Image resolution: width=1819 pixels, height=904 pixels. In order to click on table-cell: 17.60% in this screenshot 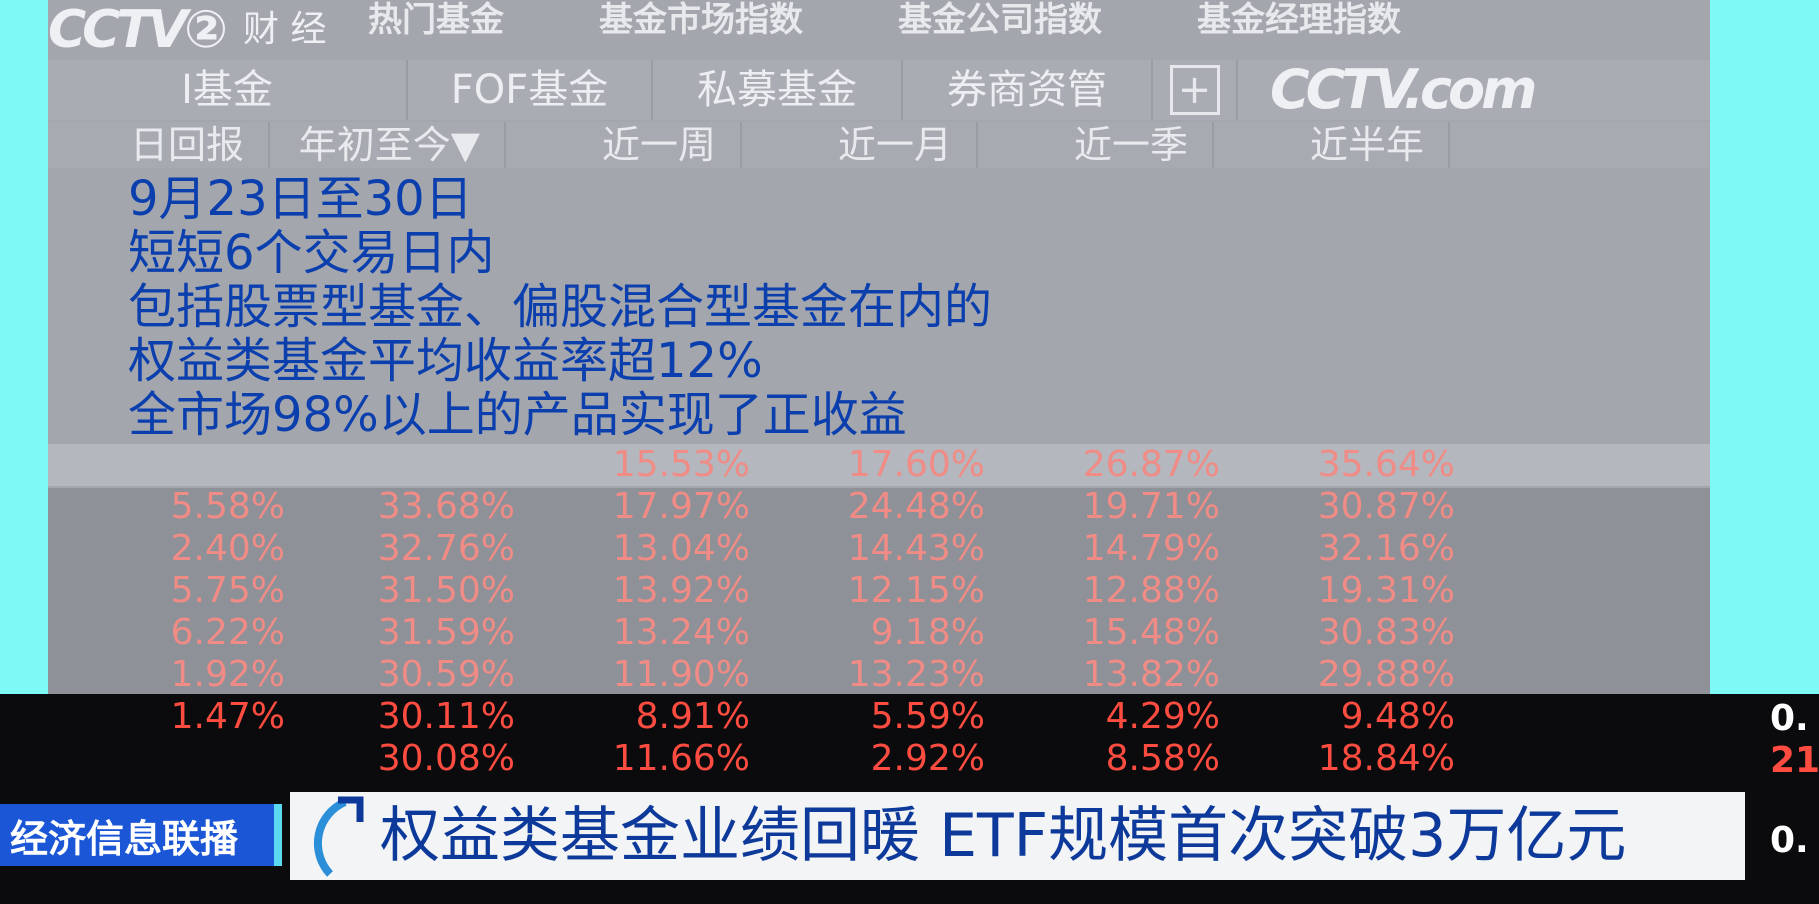, I will do `click(916, 464)`.